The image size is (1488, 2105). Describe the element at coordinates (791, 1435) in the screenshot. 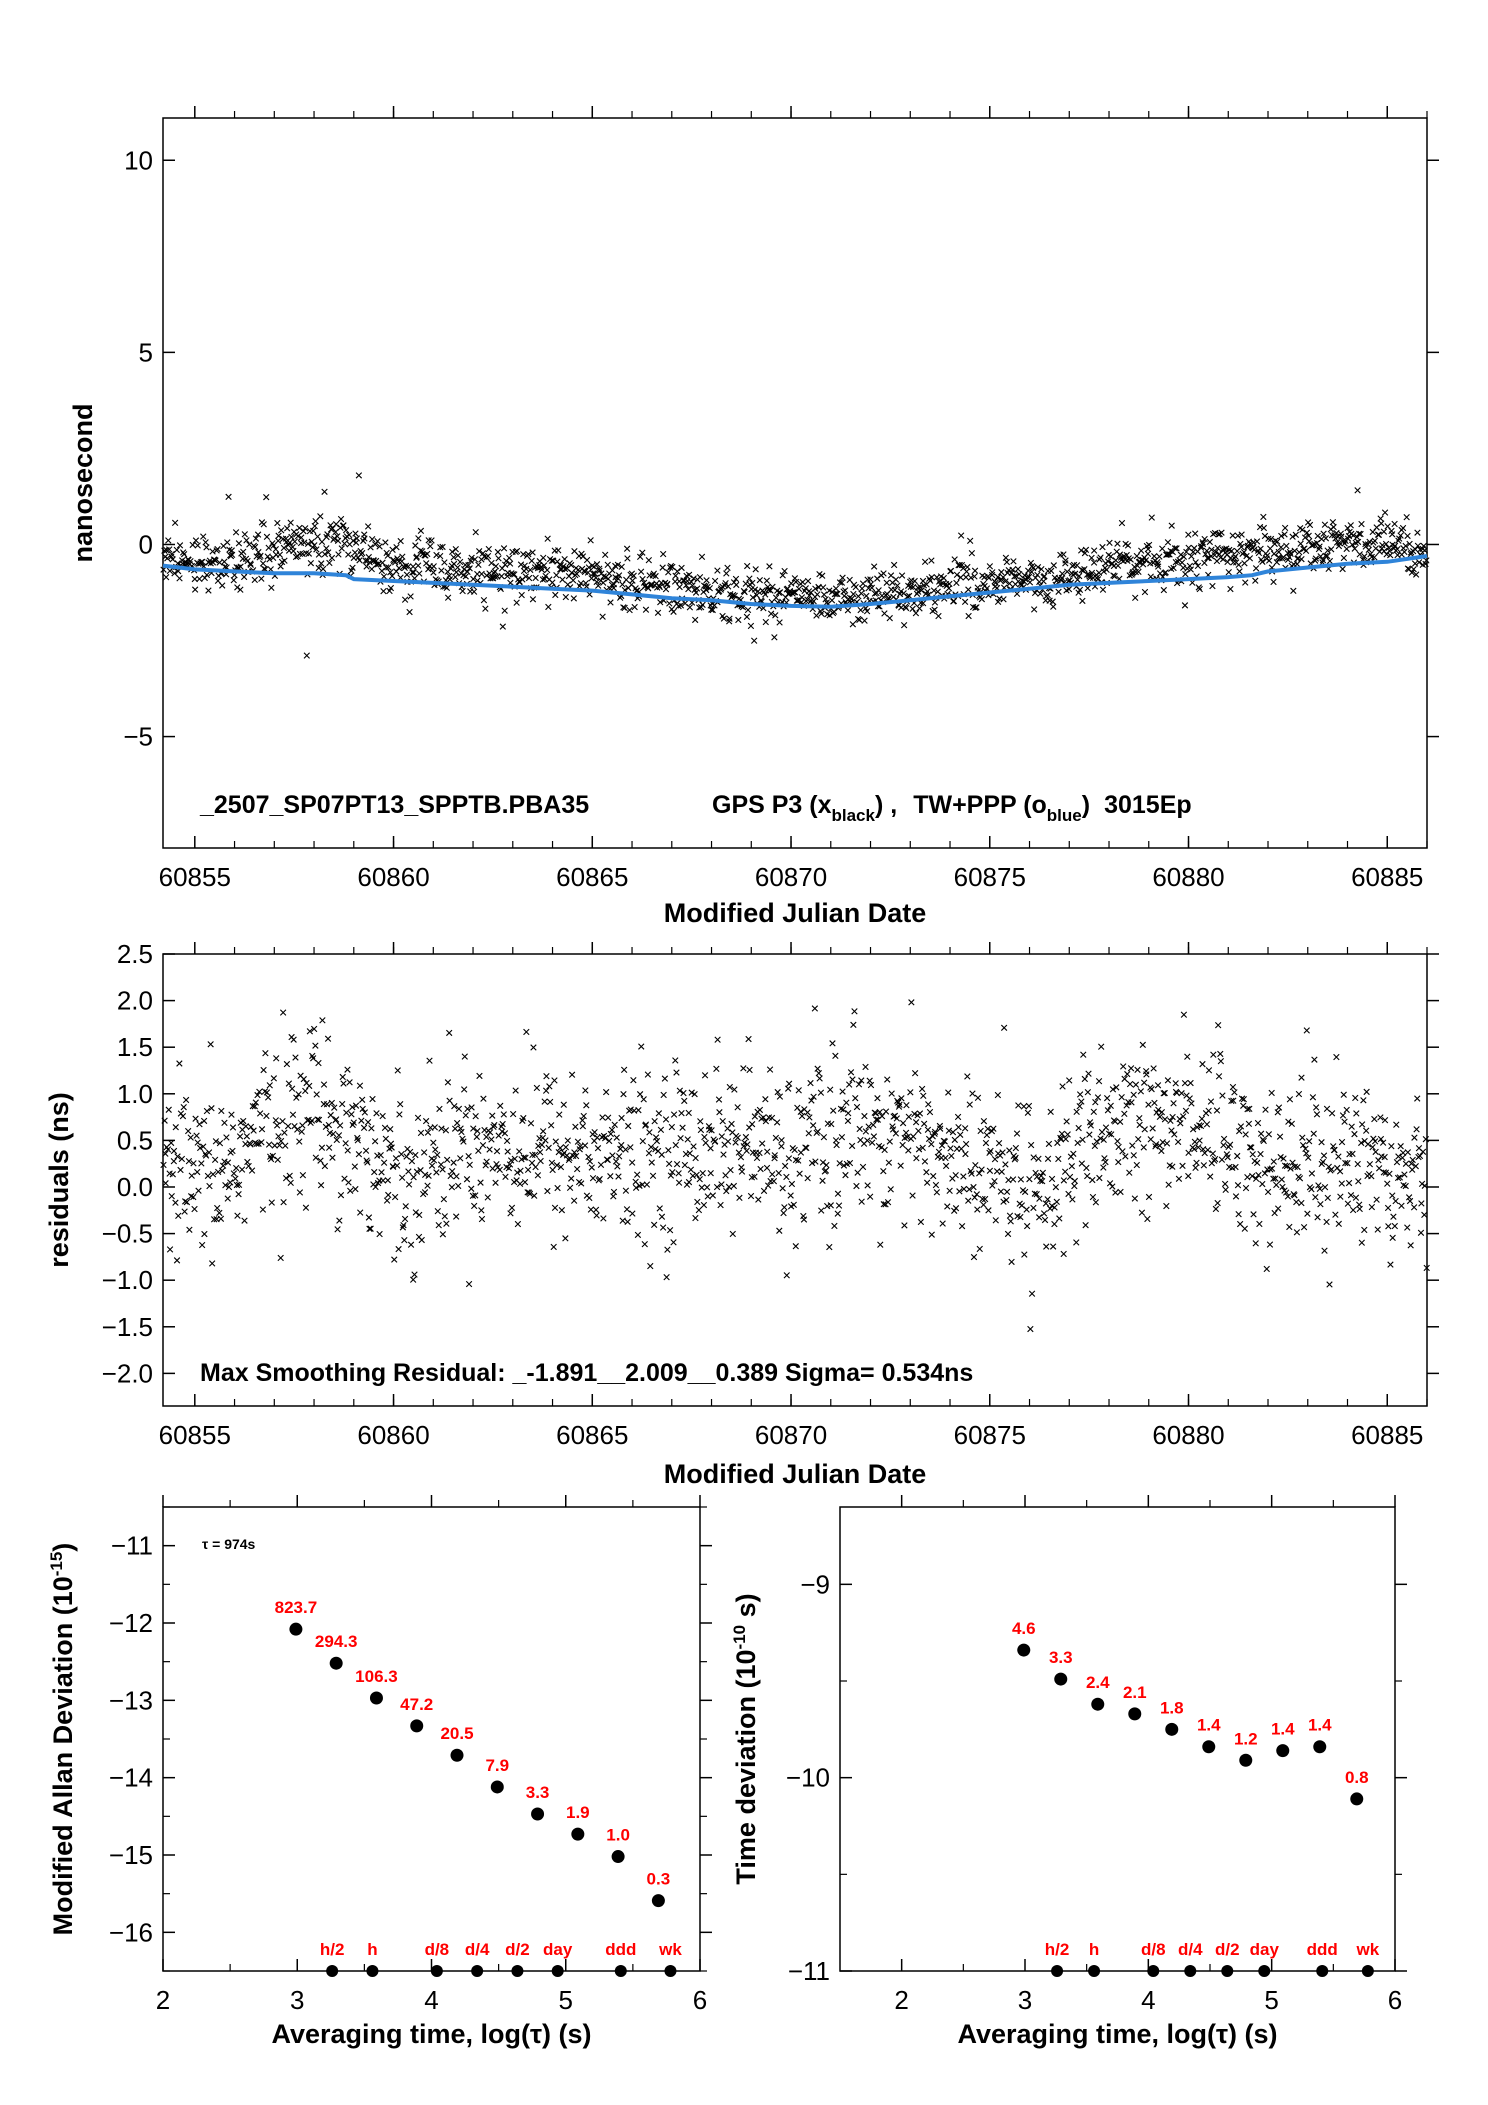

I see `residuals-xtick-label: 60870` at that location.